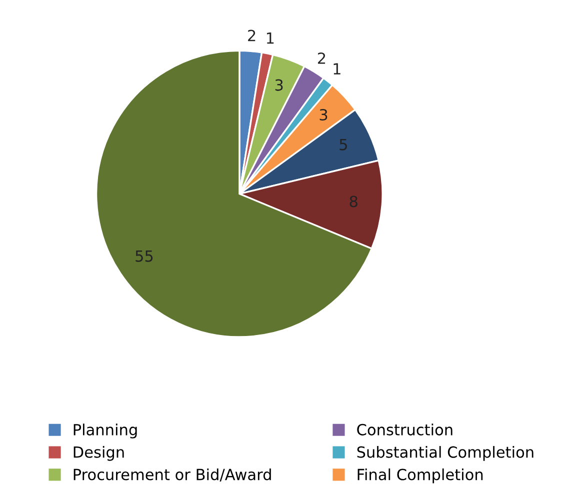  What do you see at coordinates (354, 202) in the screenshot?
I see `data-label: 8` at bounding box center [354, 202].